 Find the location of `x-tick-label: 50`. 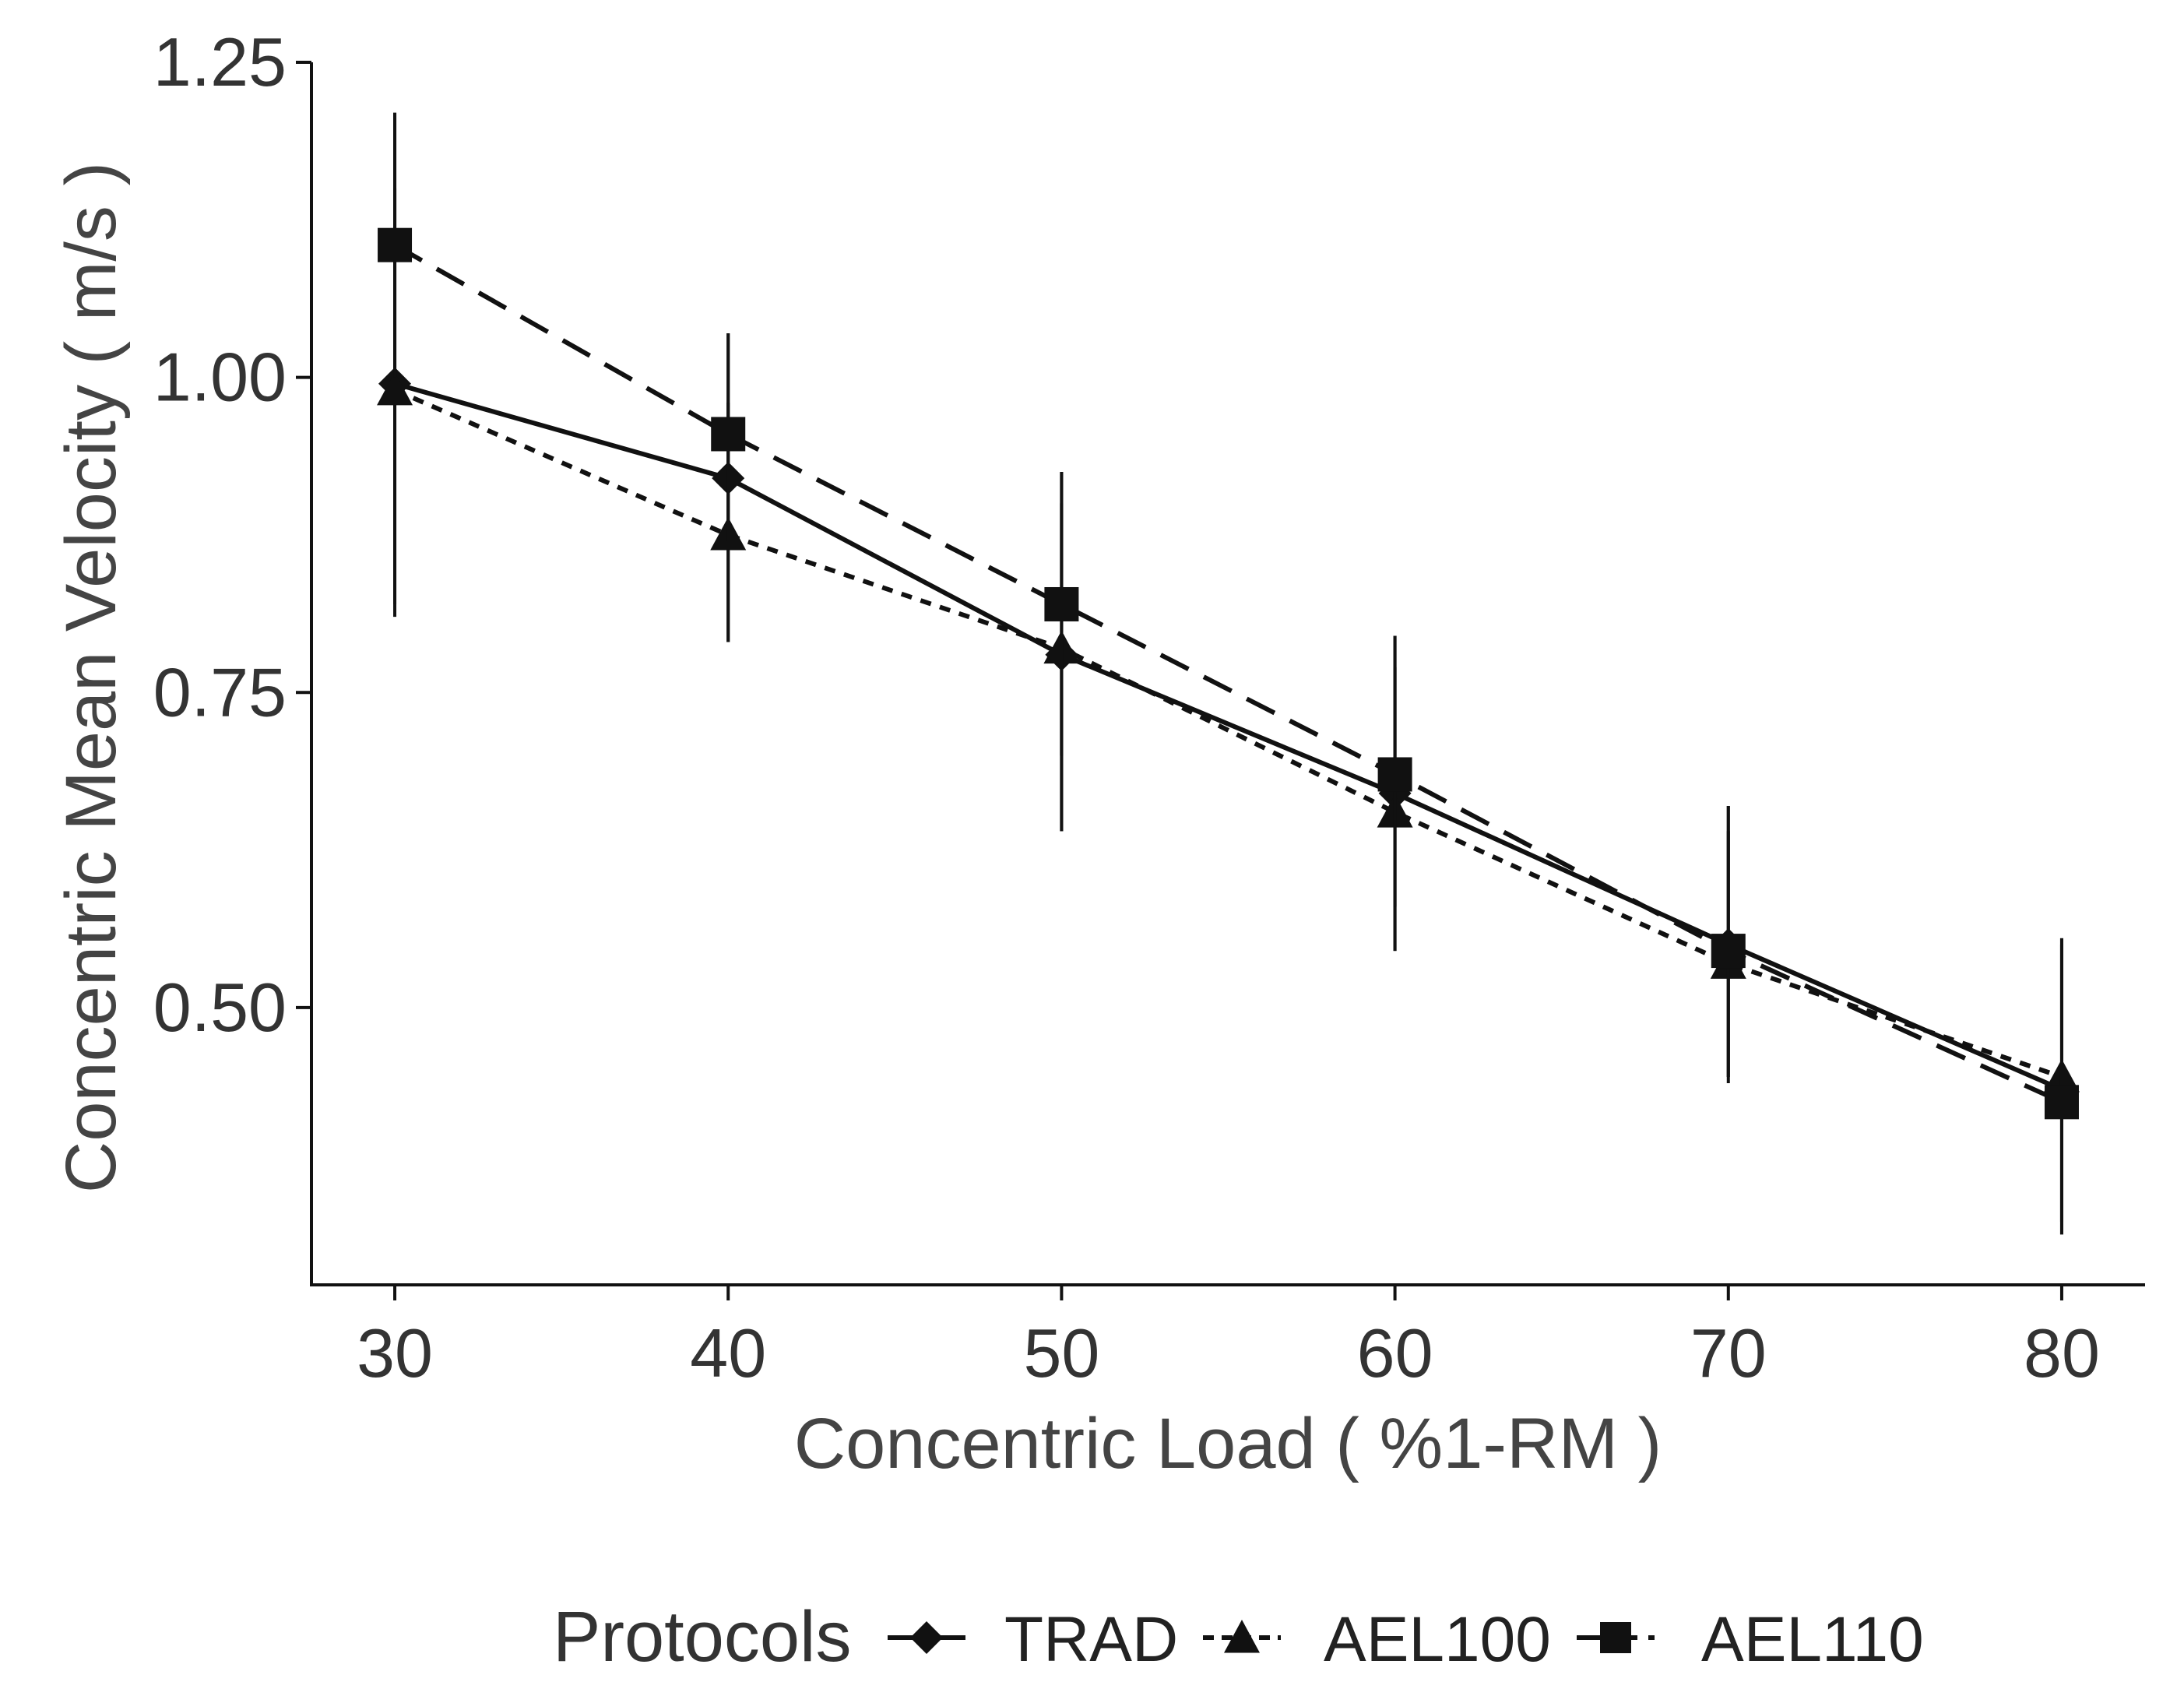

x-tick-label: 50 is located at coordinates (1061, 1353).